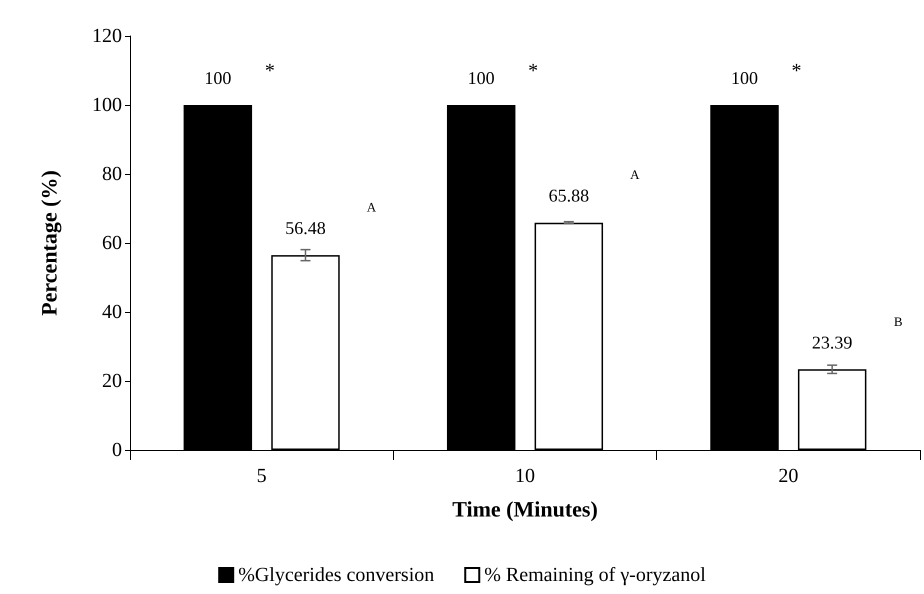  Describe the element at coordinates (112, 174) in the screenshot. I see `y-tick-label: 80` at that location.